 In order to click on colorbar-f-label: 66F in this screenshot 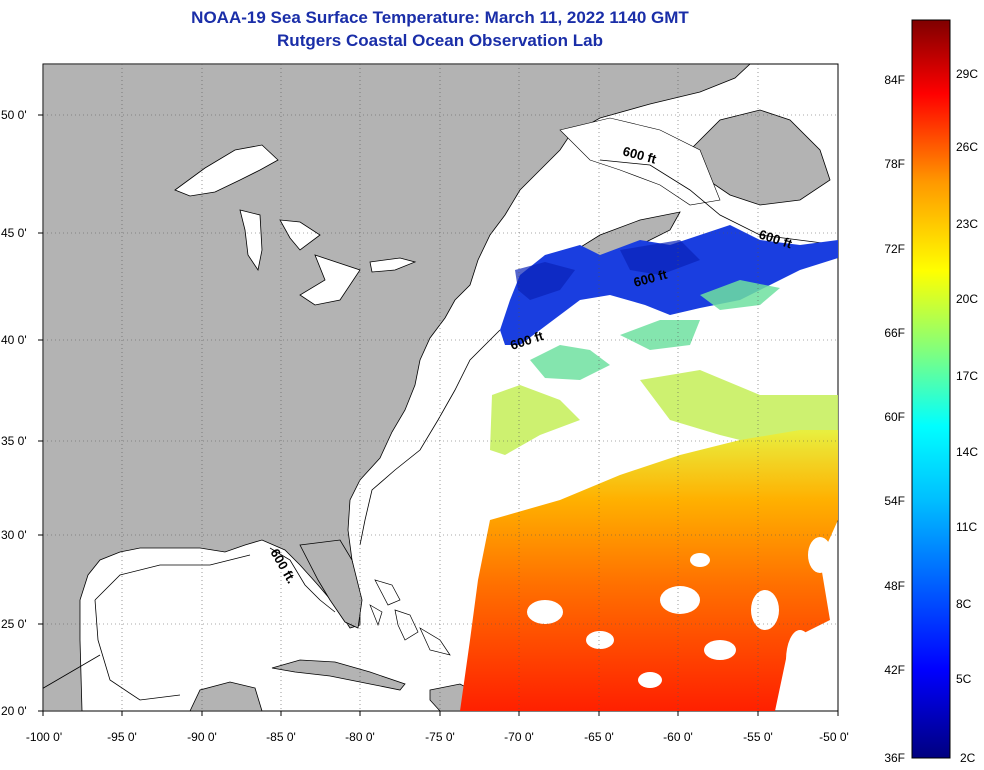, I will do `click(894, 333)`.